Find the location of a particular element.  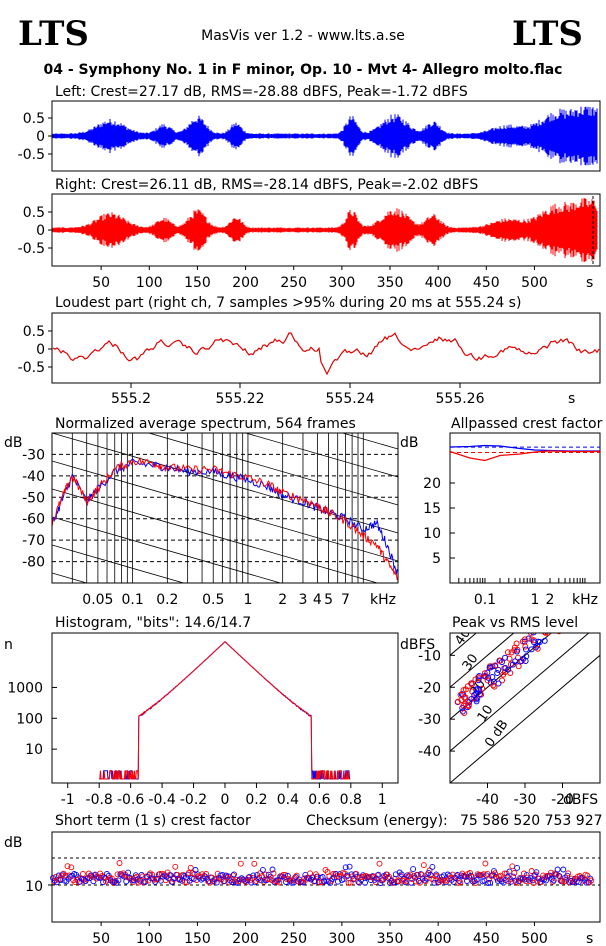

spectrum-xtick: 0.5 is located at coordinates (213, 600).